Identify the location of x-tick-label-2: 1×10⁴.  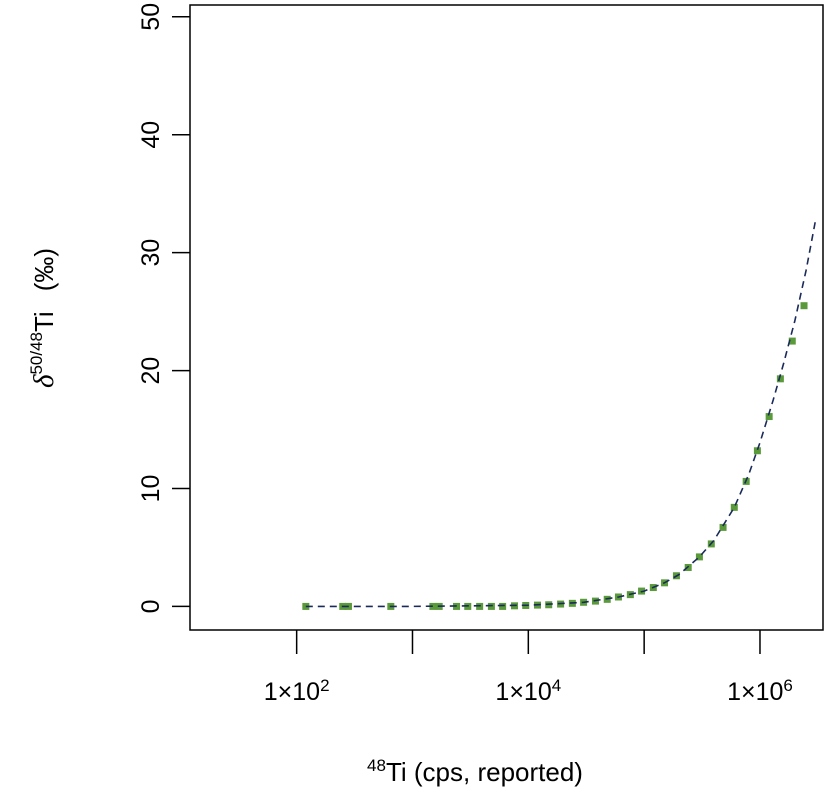
(528, 691).